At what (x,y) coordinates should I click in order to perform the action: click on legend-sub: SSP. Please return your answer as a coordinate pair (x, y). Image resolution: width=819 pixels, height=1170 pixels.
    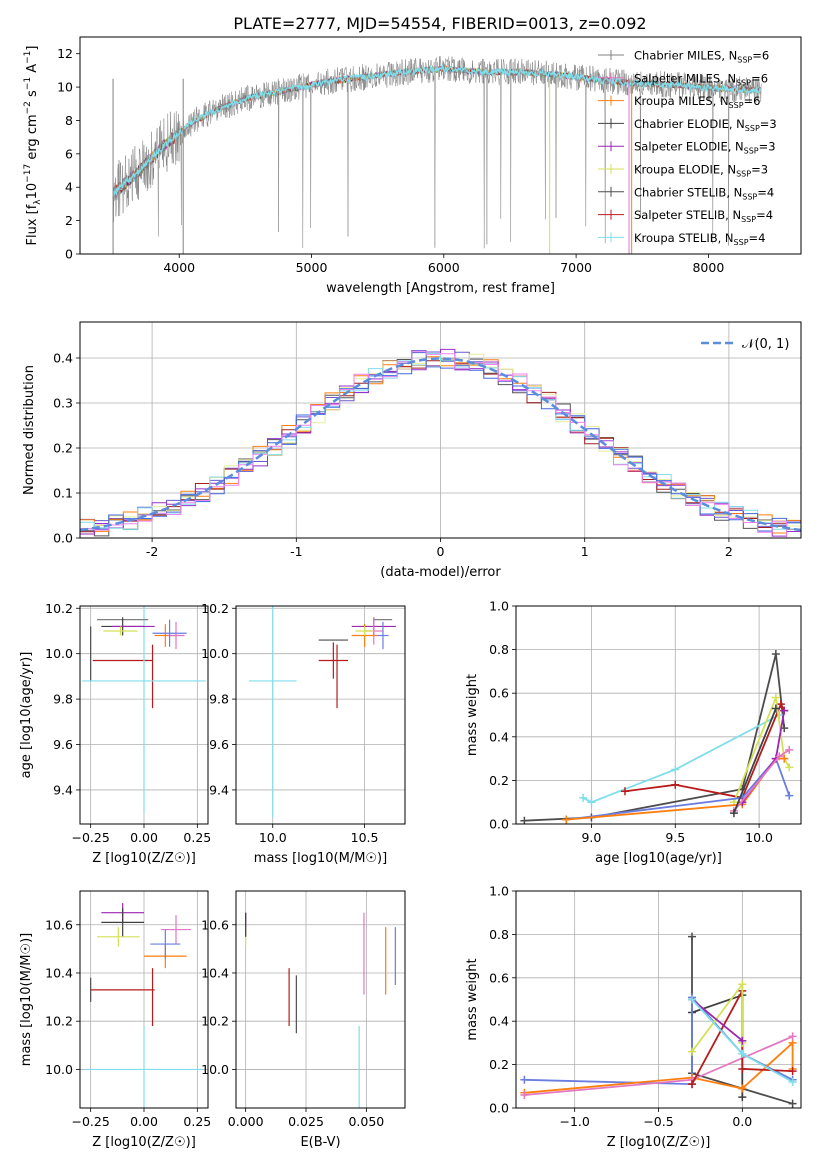
    Looking at the image, I should click on (736, 105).